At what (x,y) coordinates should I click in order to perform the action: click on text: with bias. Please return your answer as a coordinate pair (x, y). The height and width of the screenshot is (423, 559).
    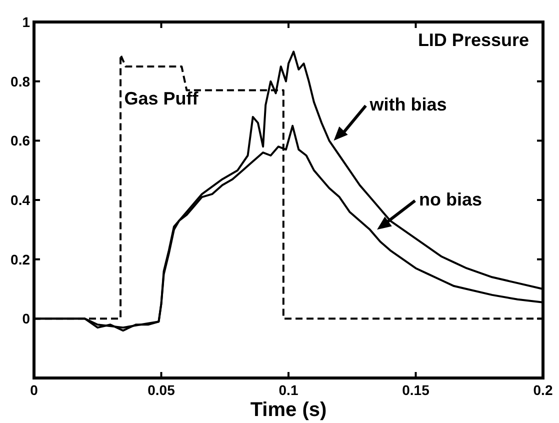
    Looking at the image, I should click on (407, 104).